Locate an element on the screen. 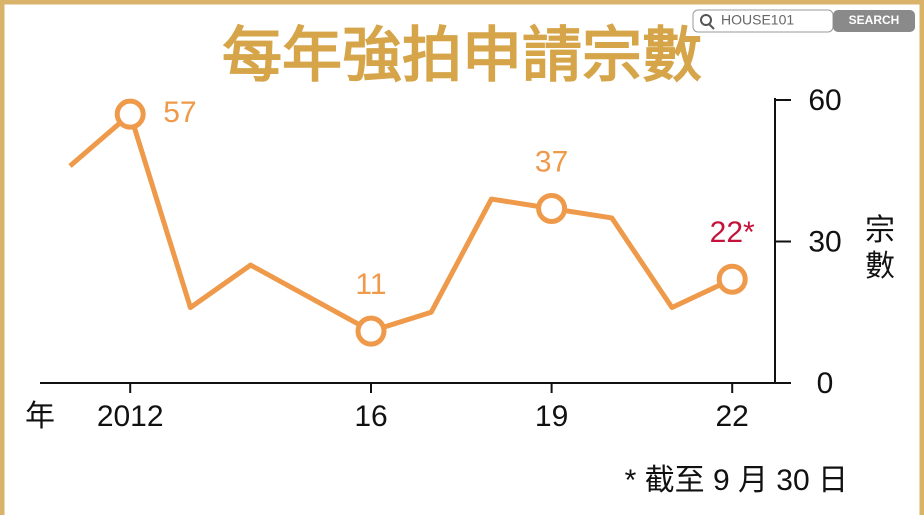 The height and width of the screenshot is (520, 924). x-axis-label: 年 is located at coordinates (40, 416).